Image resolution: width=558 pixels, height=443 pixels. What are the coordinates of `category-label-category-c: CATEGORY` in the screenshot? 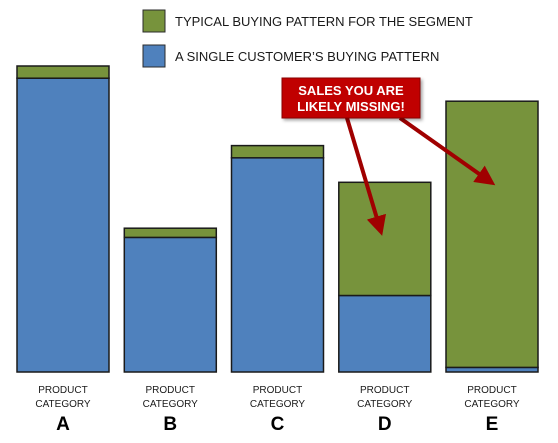 It's located at (278, 404).